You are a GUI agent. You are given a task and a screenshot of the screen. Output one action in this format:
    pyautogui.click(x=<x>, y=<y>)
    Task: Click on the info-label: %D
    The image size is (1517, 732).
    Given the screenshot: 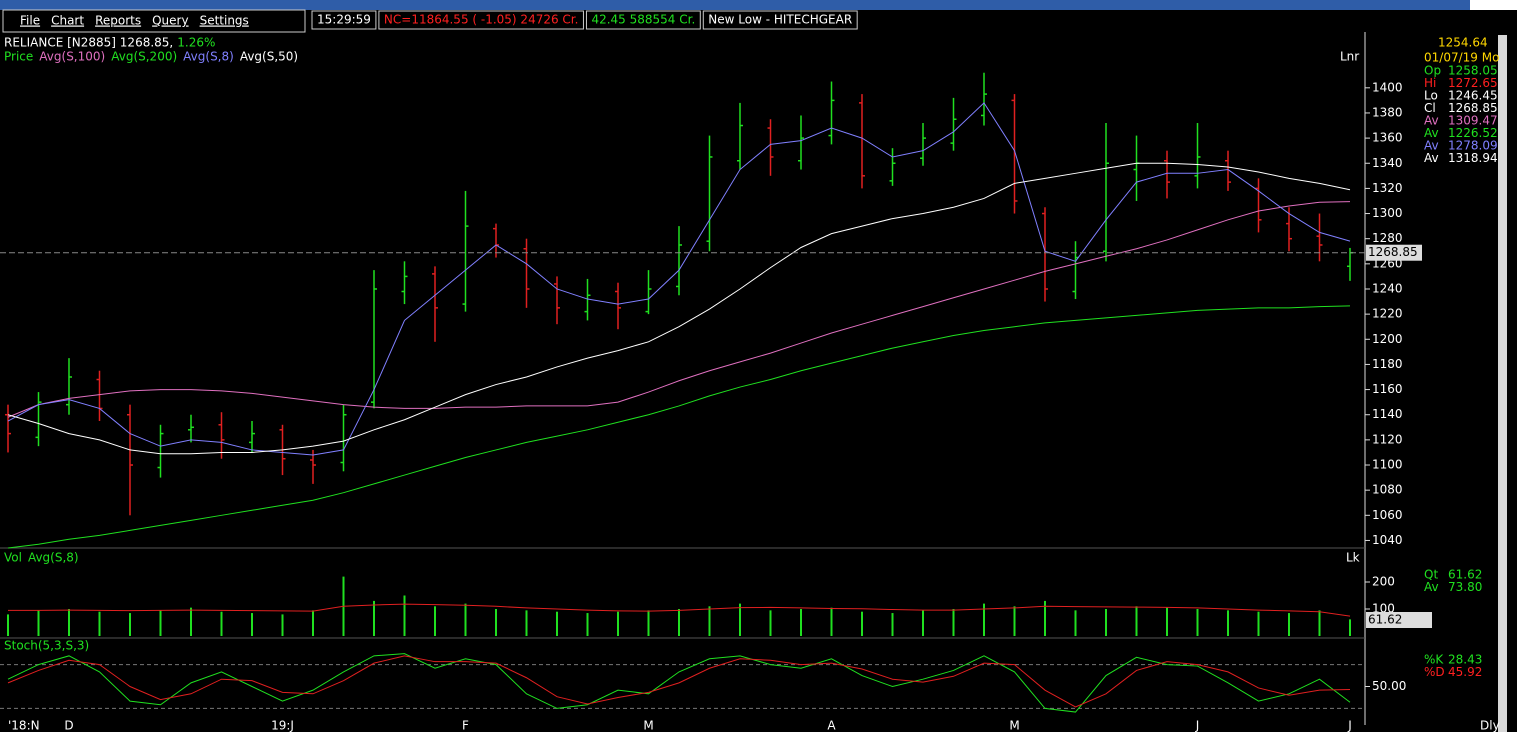 What is the action you would take?
    pyautogui.click(x=1434, y=672)
    